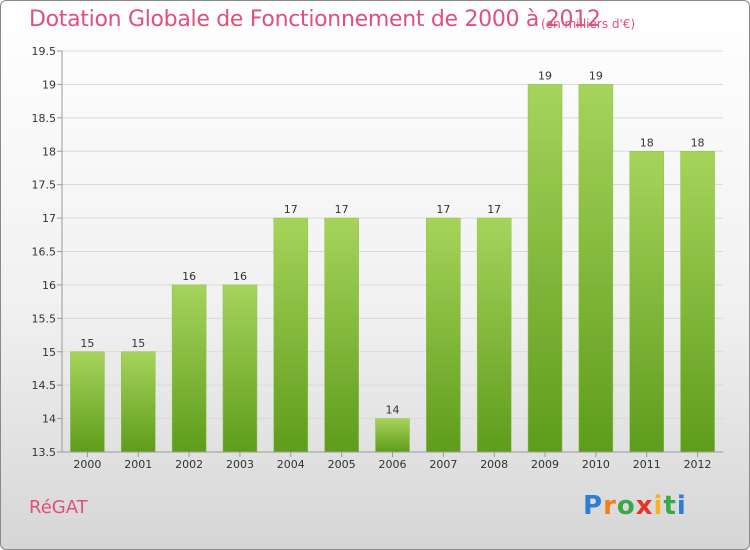 Image resolution: width=750 pixels, height=550 pixels. Describe the element at coordinates (342, 464) in the screenshot. I see `x-tick-label-2005: 2005` at that location.